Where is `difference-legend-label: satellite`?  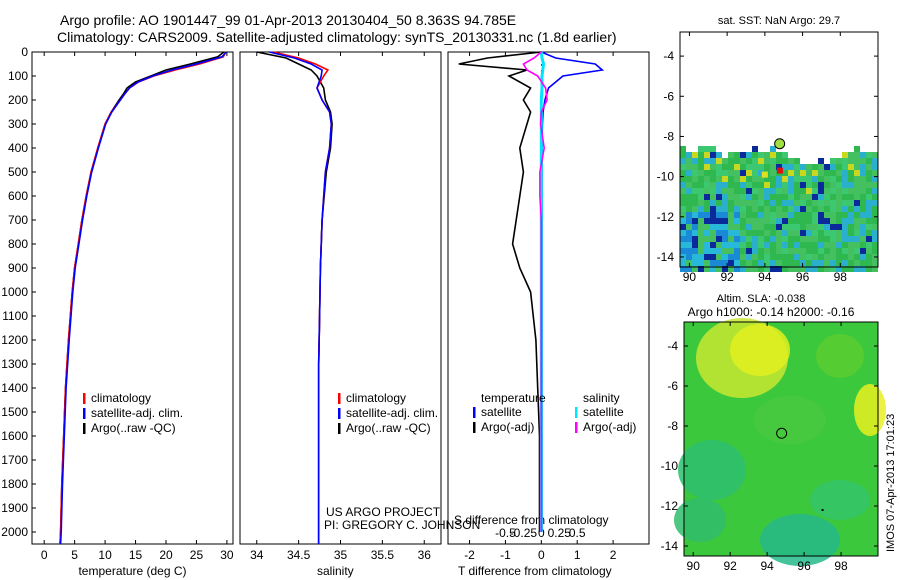 difference-legend-label: satellite is located at coordinates (603, 412).